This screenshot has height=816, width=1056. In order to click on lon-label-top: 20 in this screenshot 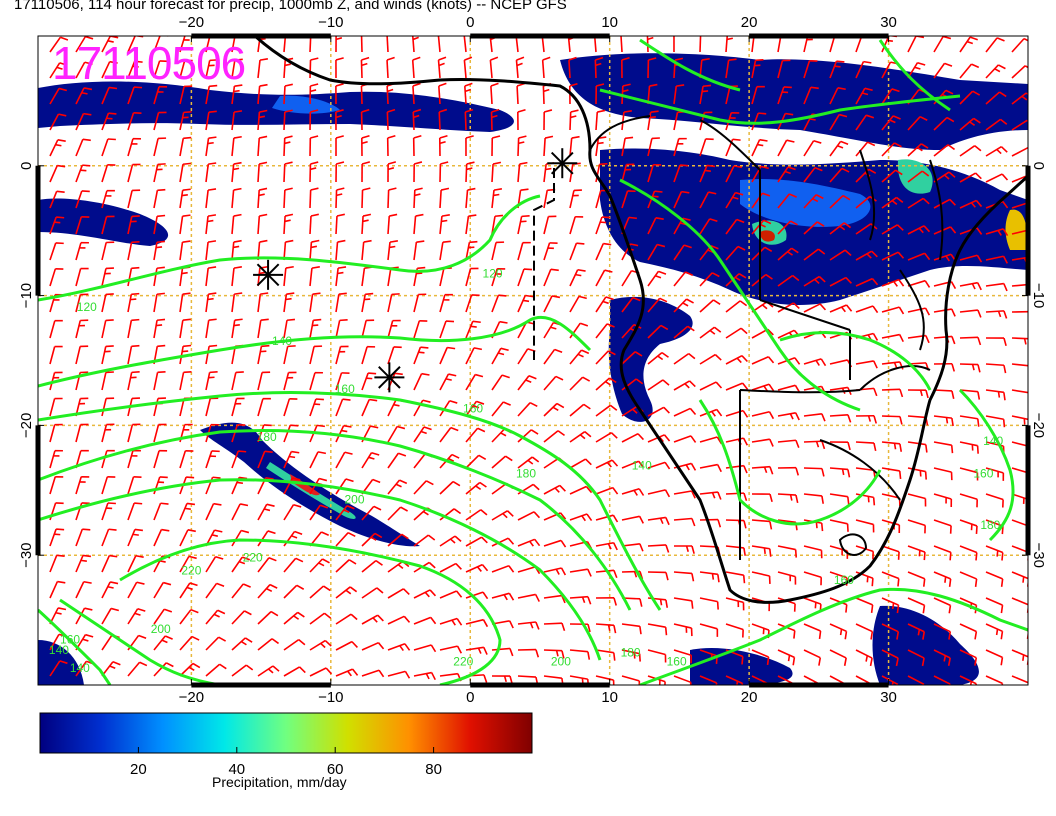, I will do `click(749, 22)`.